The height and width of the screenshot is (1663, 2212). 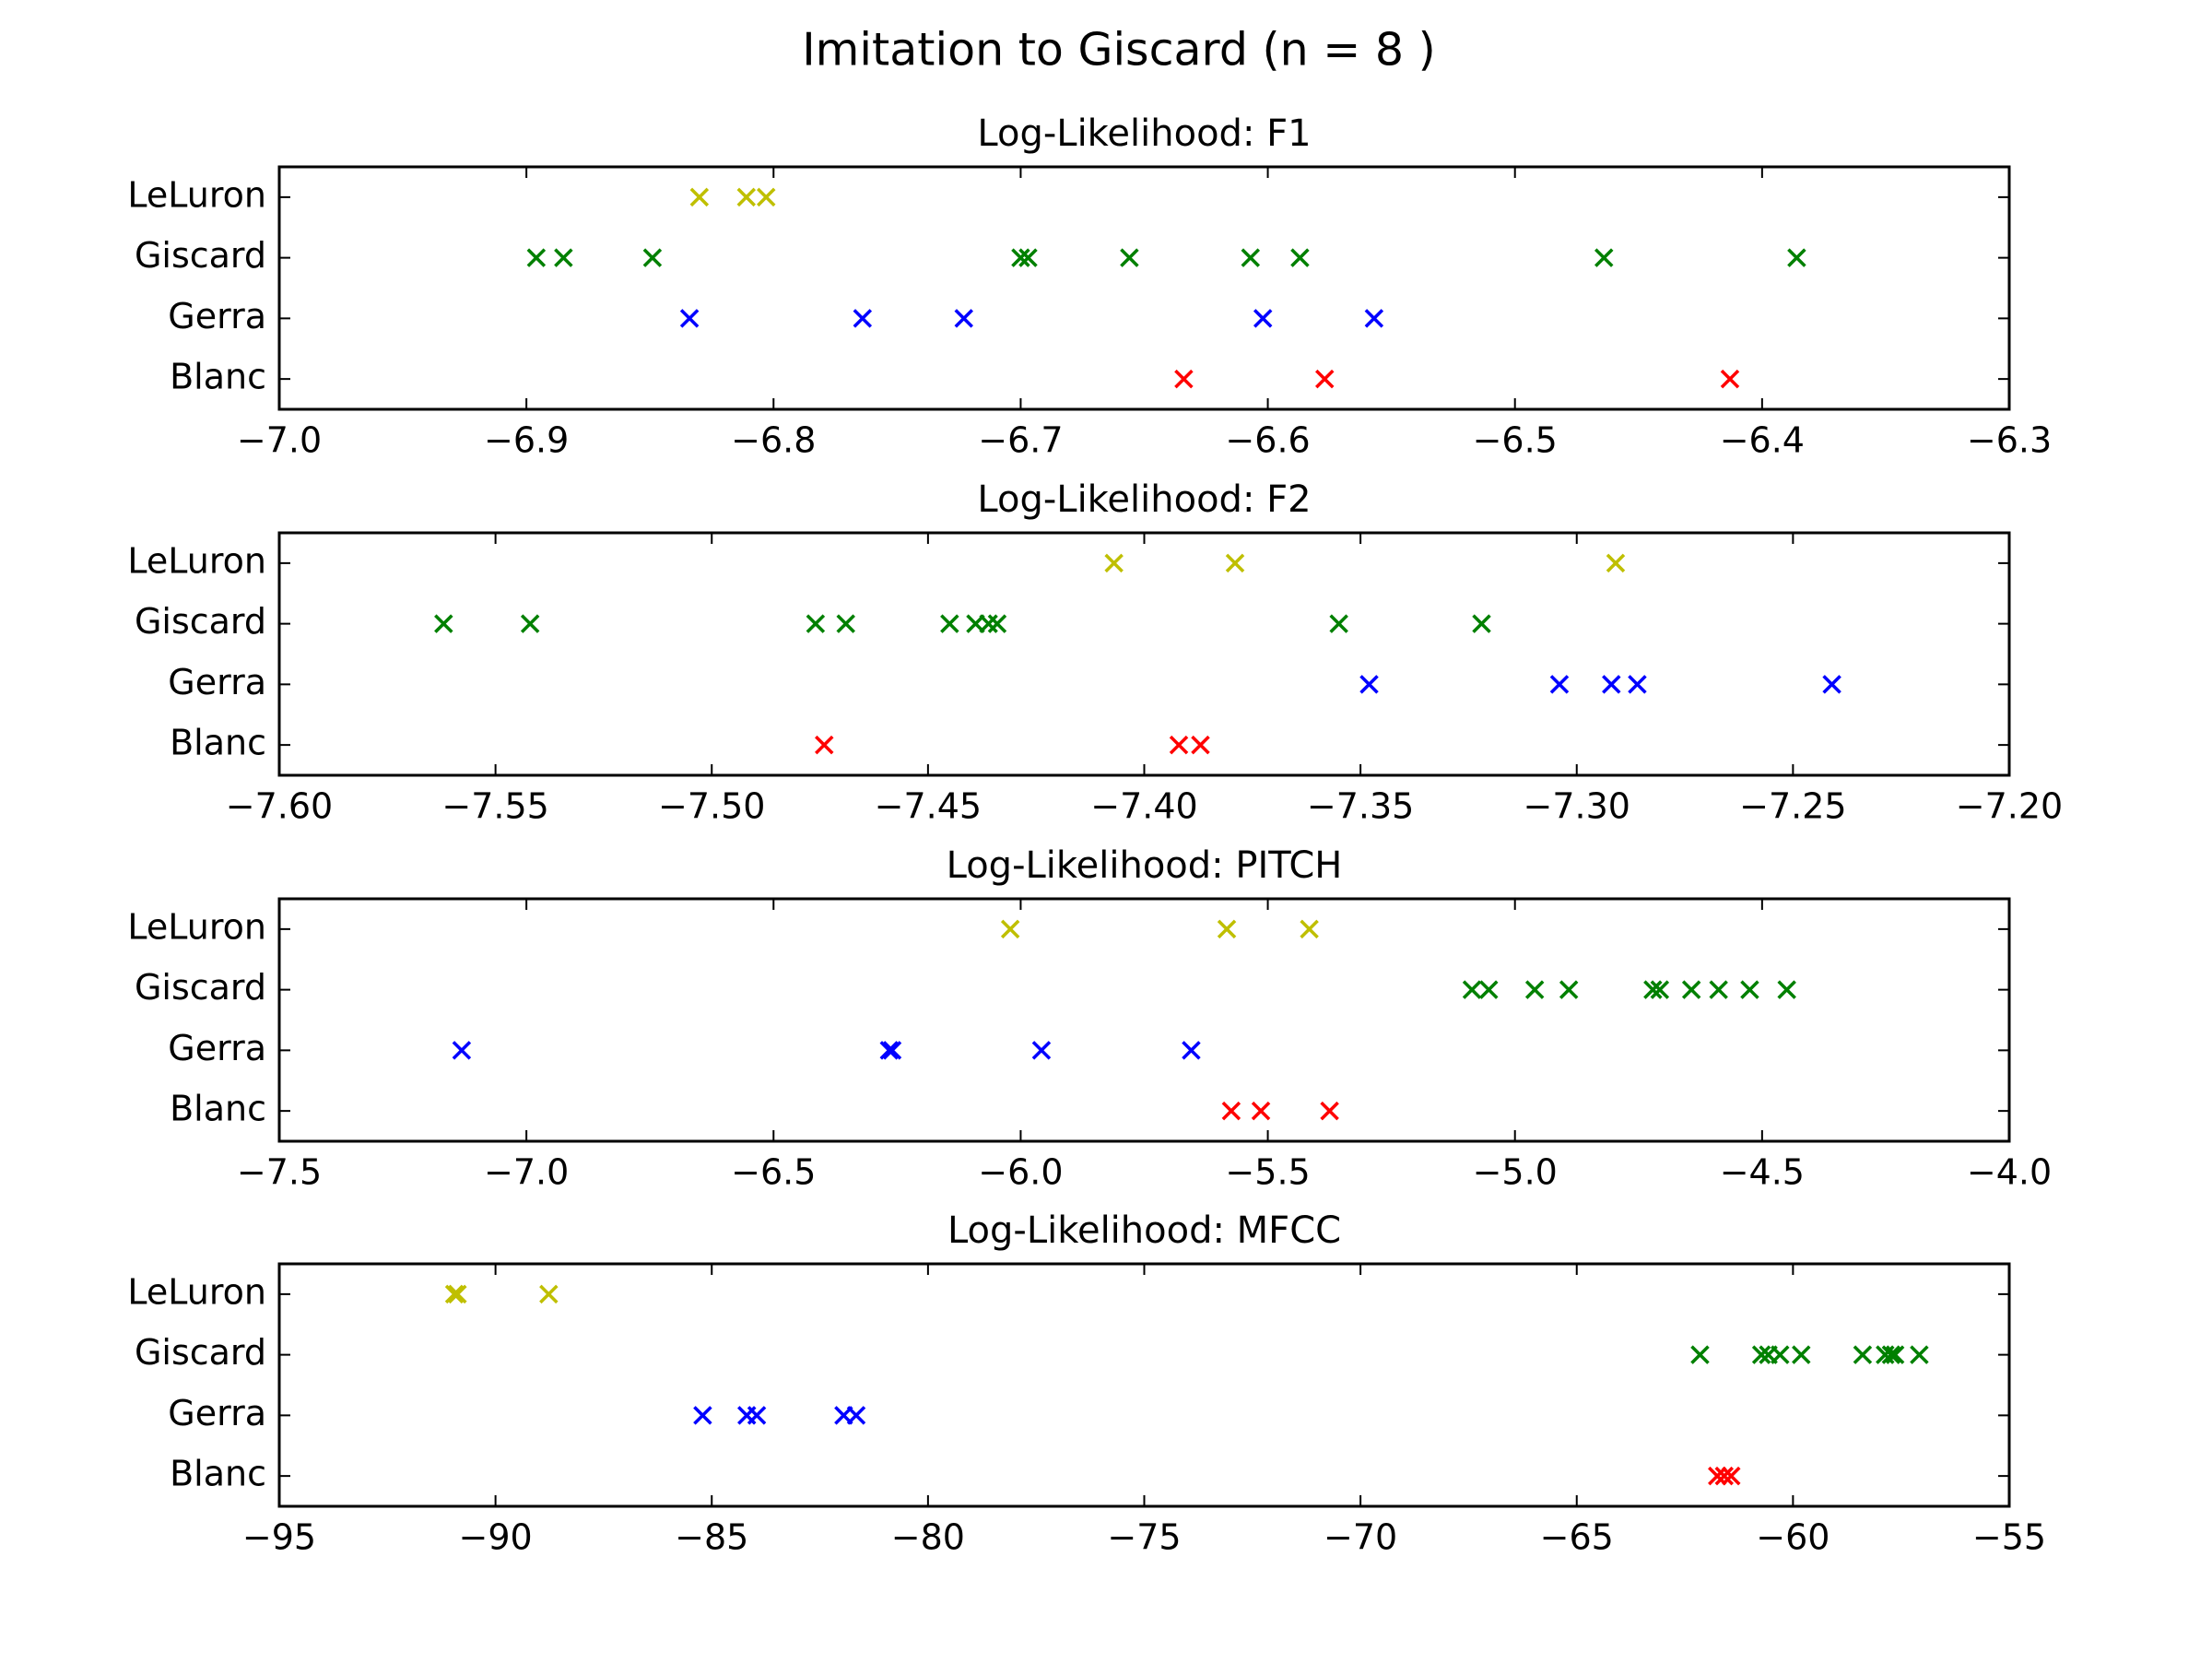 I want to click on x-tick-label: −5.5, so click(x=1267, y=1172).